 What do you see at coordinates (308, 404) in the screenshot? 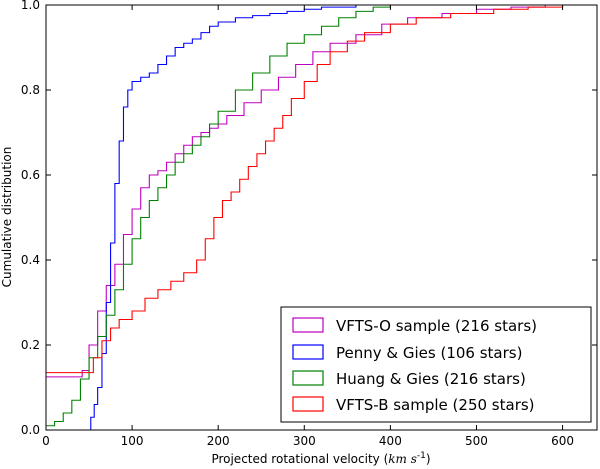
I see `legend-swatch-vfts-b` at bounding box center [308, 404].